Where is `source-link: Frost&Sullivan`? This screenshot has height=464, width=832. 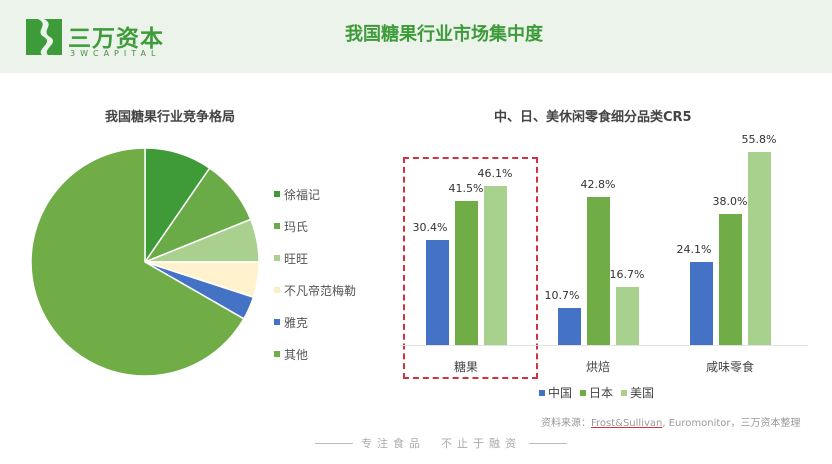
source-link: Frost&Sullivan is located at coordinates (627, 423).